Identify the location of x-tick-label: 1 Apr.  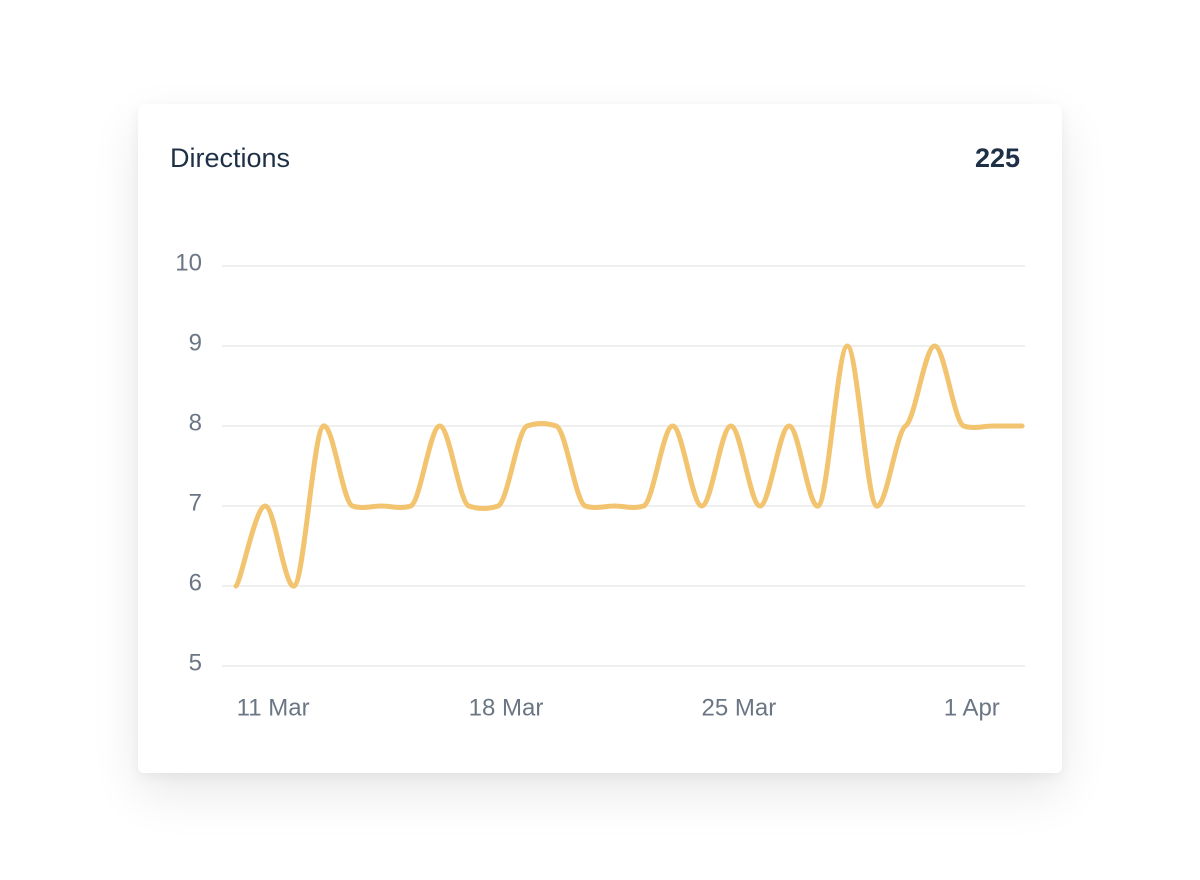
(972, 707).